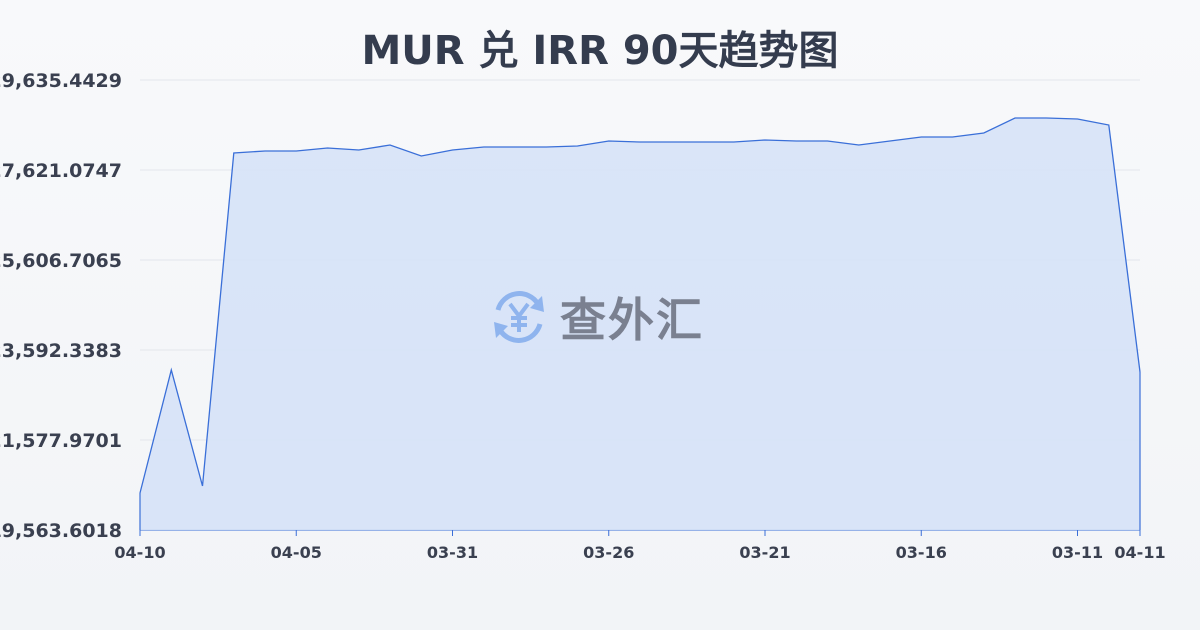 The image size is (1200, 630). What do you see at coordinates (139, 552) in the screenshot?
I see `x-tick-label: 04-10` at bounding box center [139, 552].